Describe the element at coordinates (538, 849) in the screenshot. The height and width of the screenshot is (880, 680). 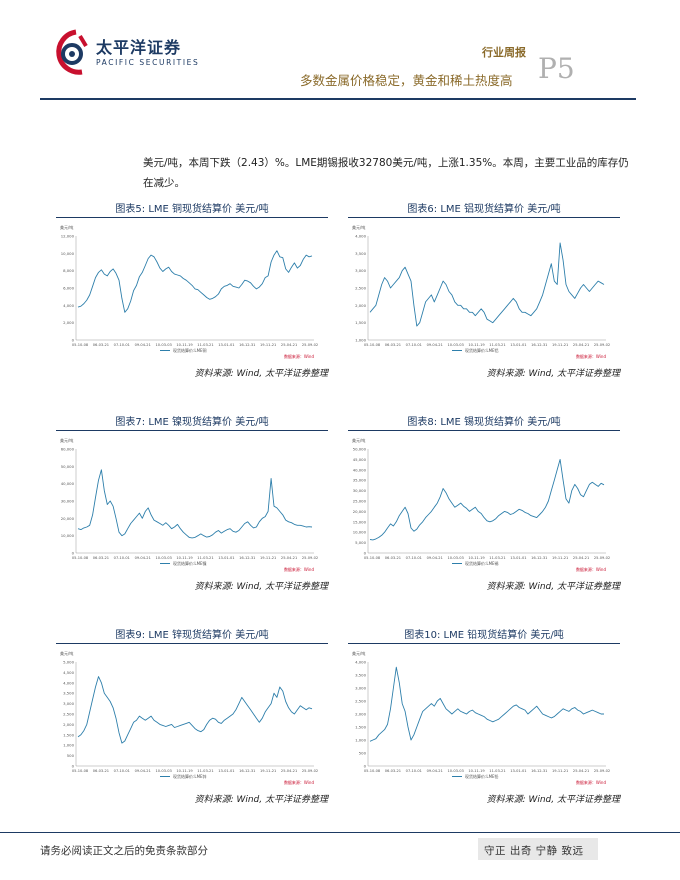
I see `footer-motto-background` at that location.